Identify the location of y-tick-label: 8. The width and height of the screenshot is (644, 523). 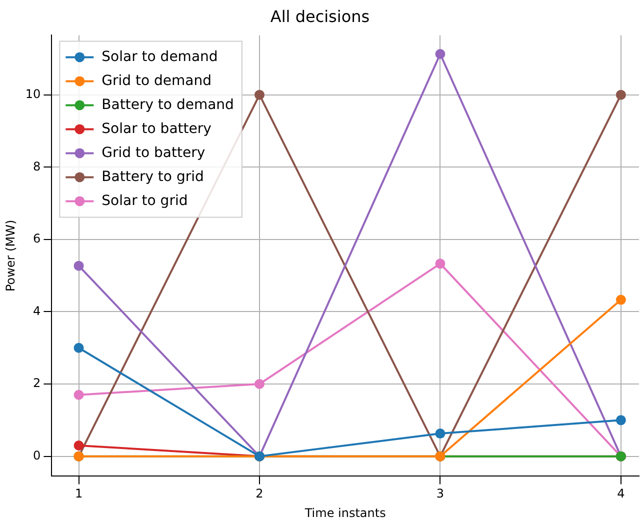
(37, 166).